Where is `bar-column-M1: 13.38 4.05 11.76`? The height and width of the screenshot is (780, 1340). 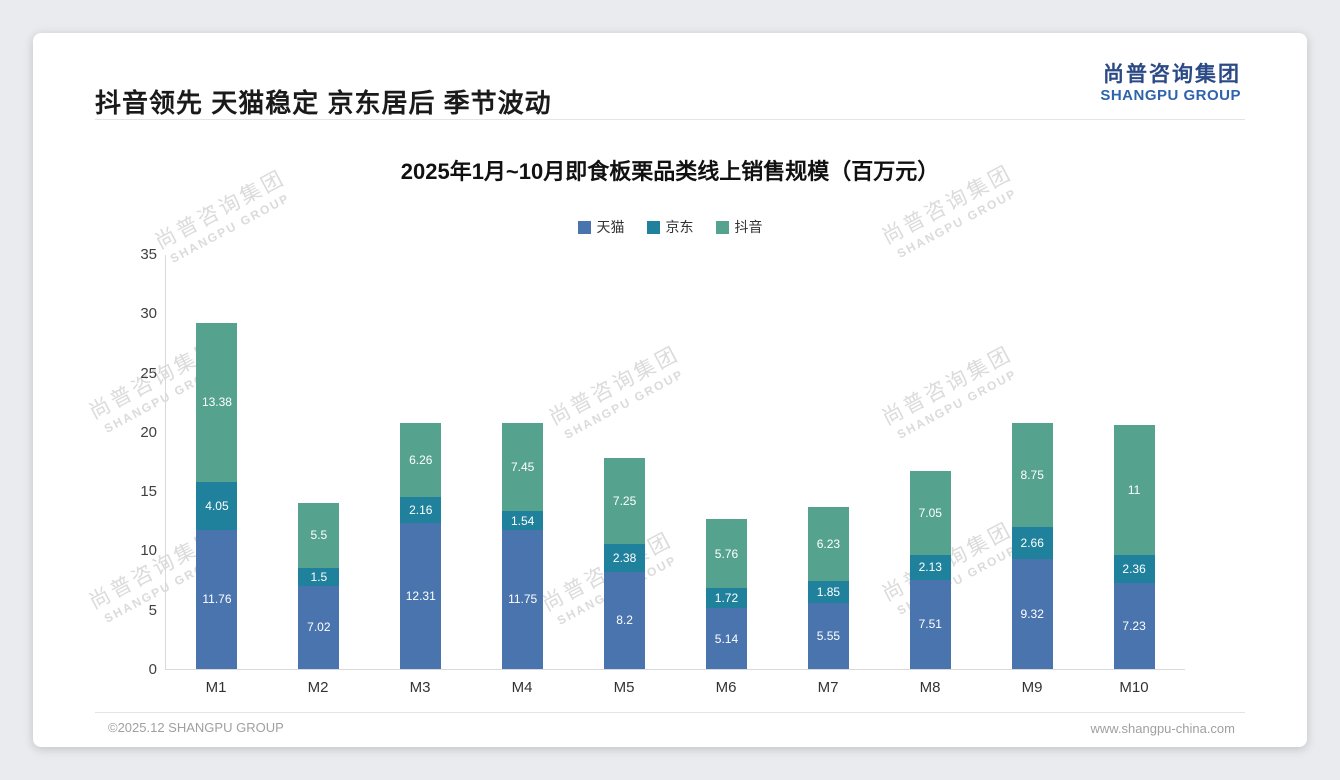 bar-column-M1: 13.38 4.05 11.76 is located at coordinates (217, 462).